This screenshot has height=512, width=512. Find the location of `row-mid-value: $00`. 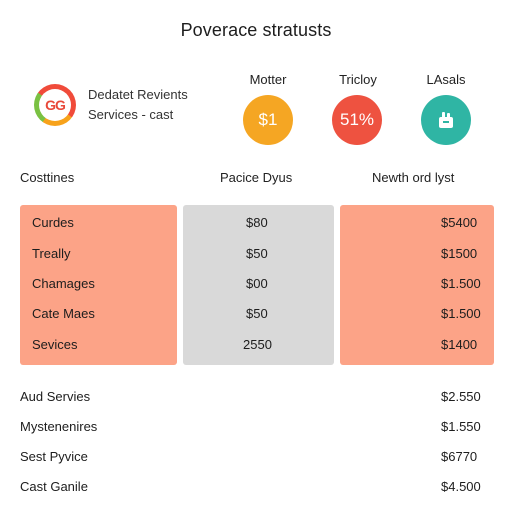

row-mid-value: $00 is located at coordinates (257, 283).